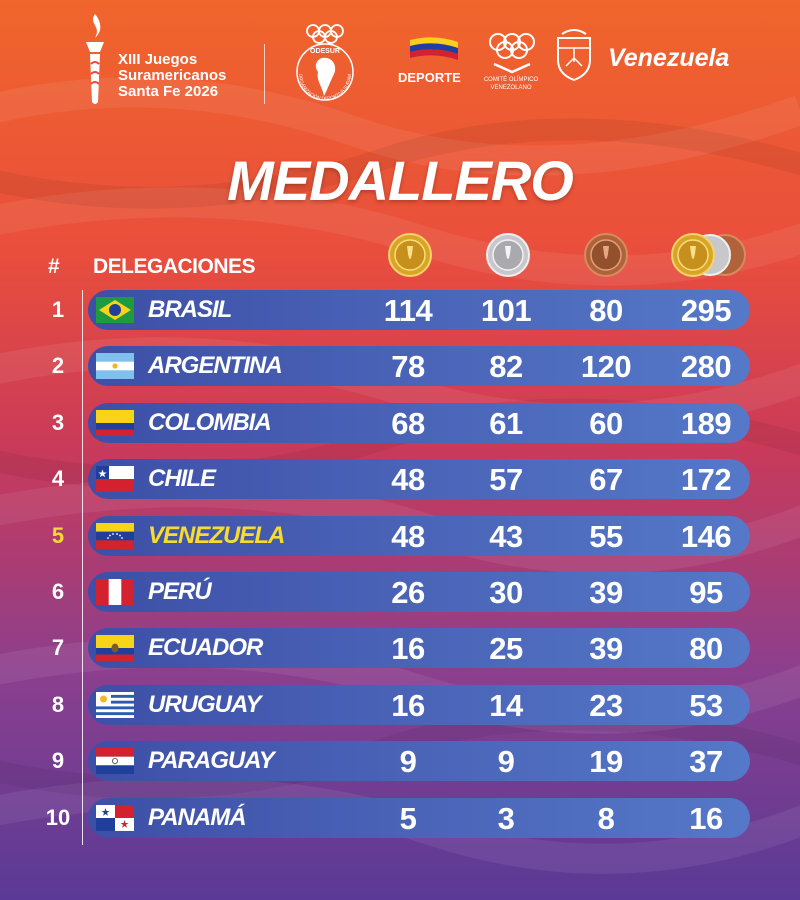  Describe the element at coordinates (408, 423) in the screenshot. I see `gold-count: 68` at that location.